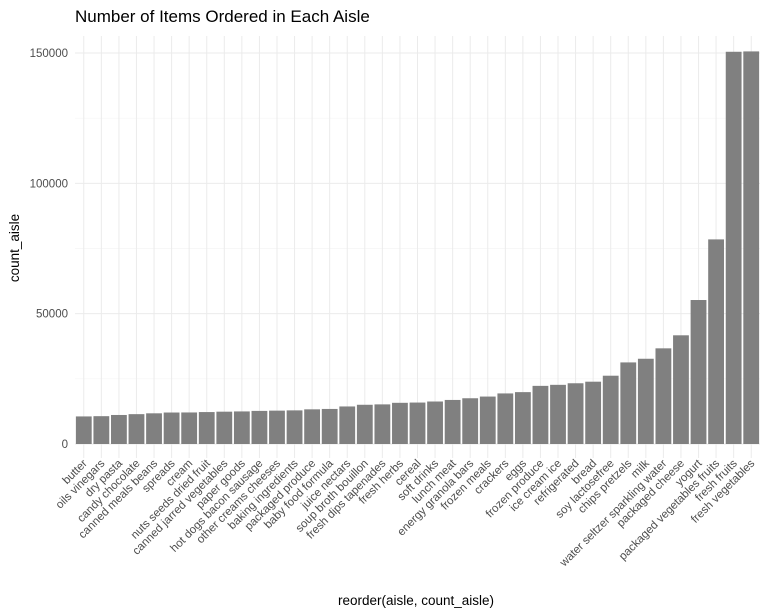  What do you see at coordinates (435, 422) in the screenshot?
I see `bar-soft-drinks` at bounding box center [435, 422].